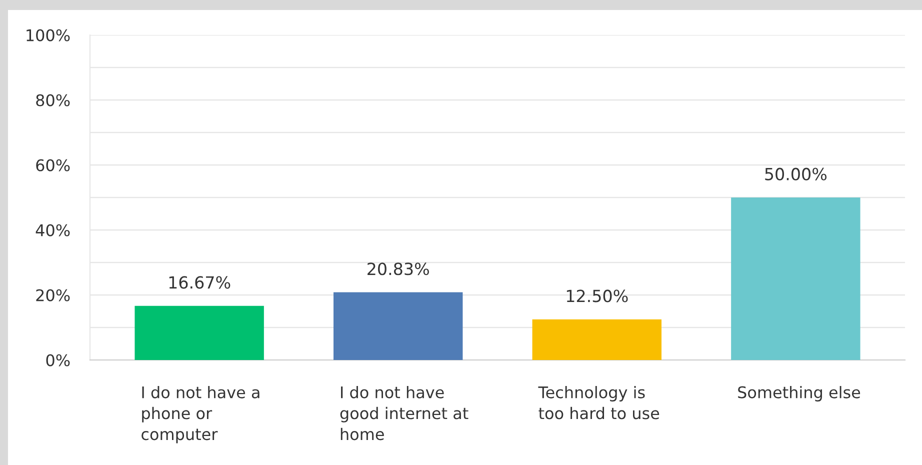 The width and height of the screenshot is (922, 465). What do you see at coordinates (799, 394) in the screenshot?
I see `x-tick-label: Something else` at bounding box center [799, 394].